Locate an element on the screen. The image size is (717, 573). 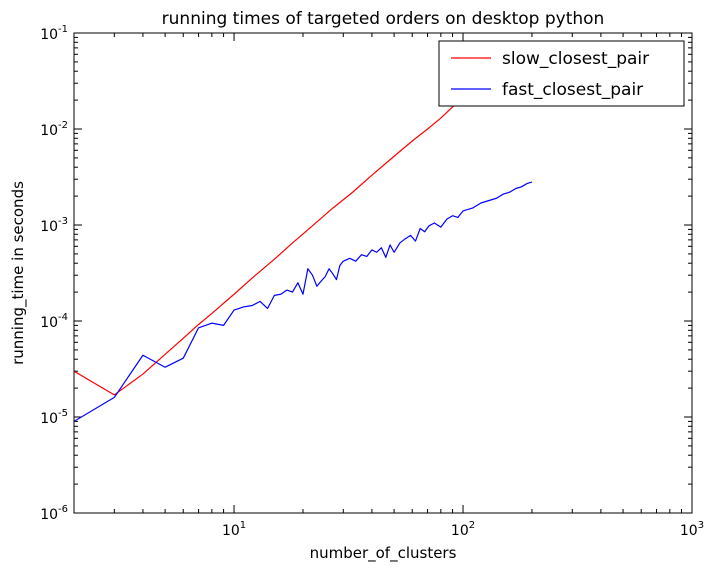
y-tick-label: 10⁻³ is located at coordinates (54, 225).